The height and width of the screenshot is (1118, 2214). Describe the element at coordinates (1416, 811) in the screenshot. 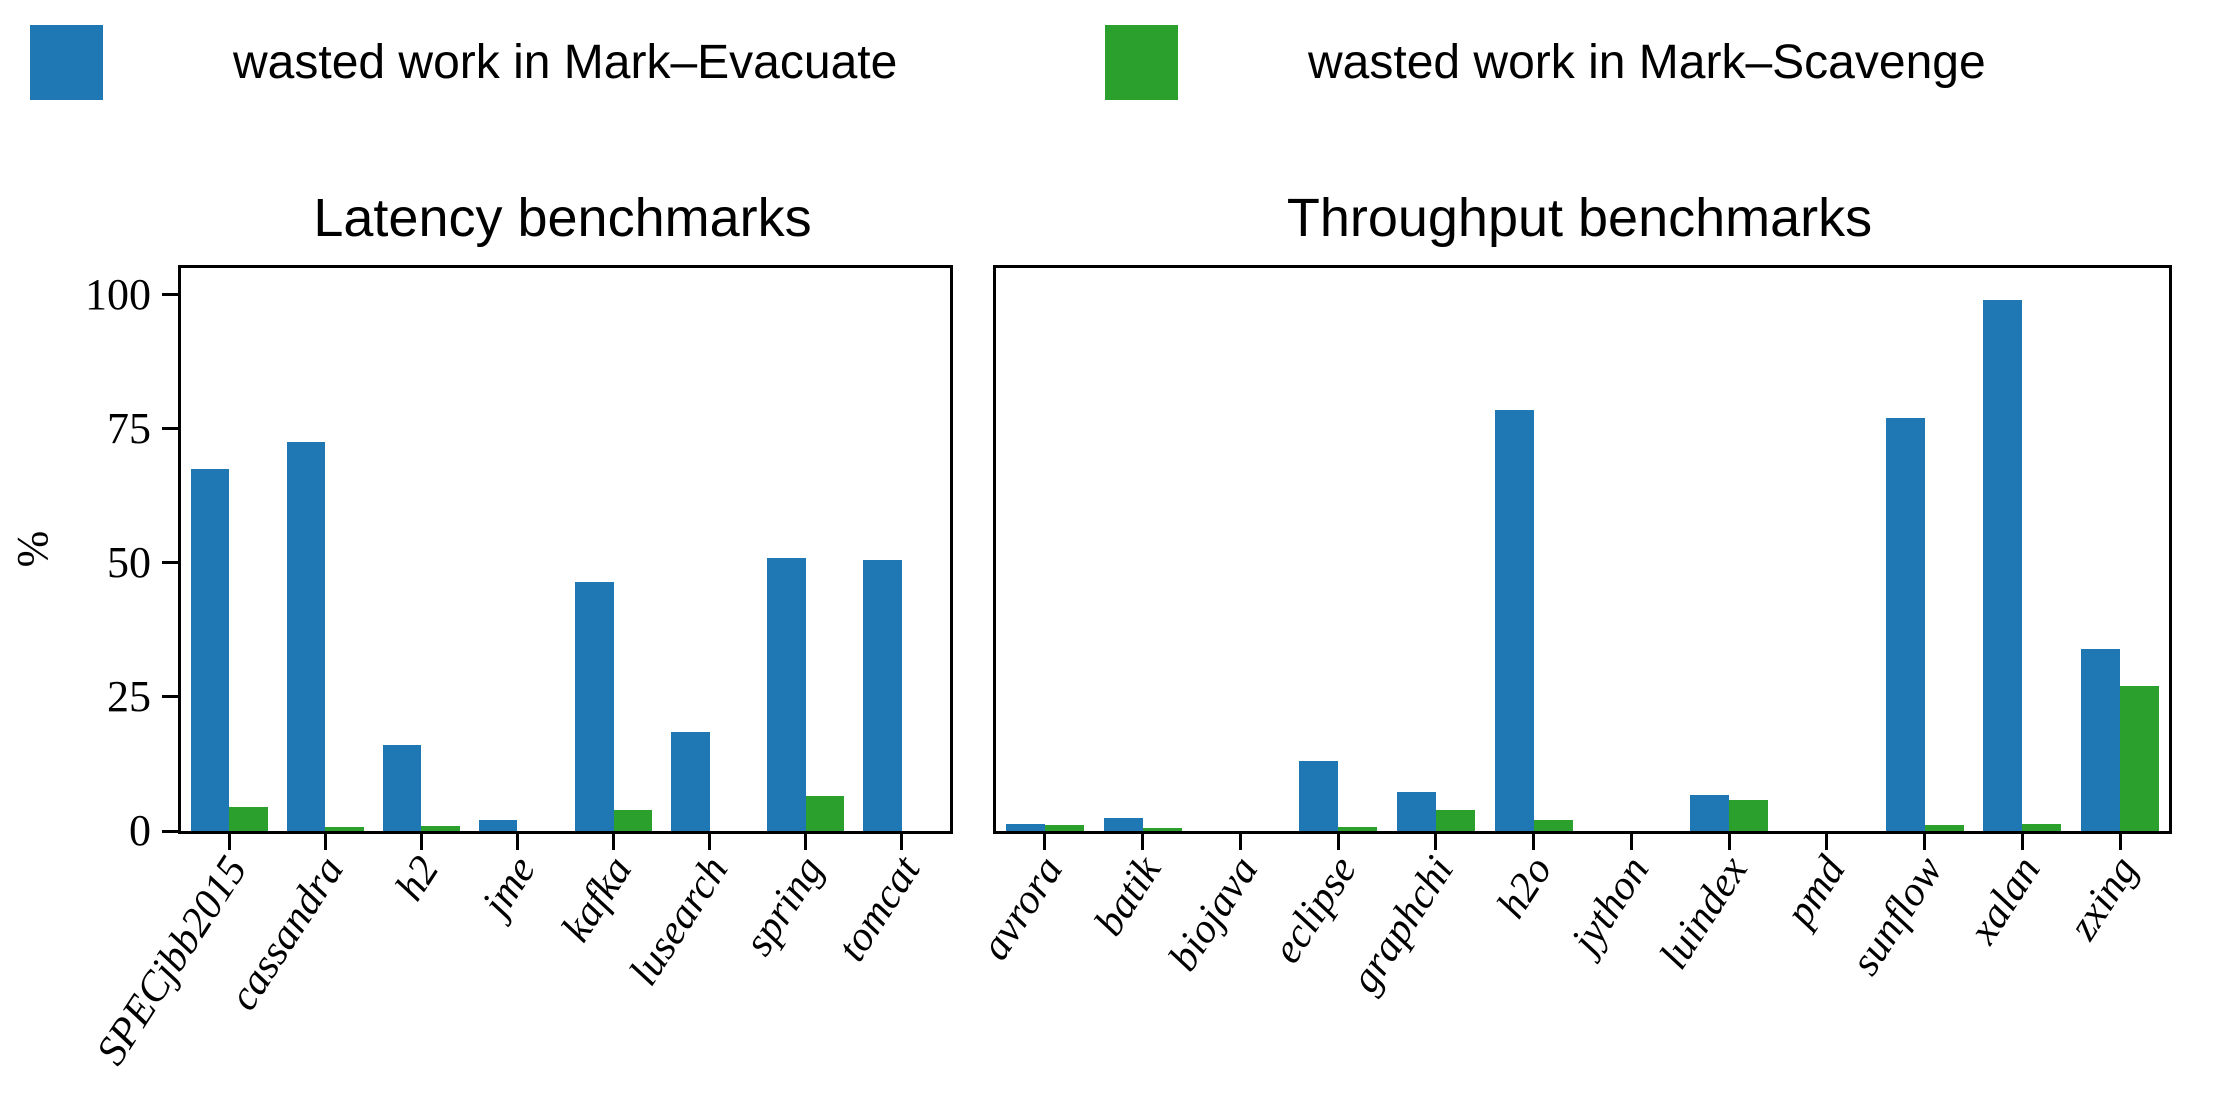

I see `bar-graphchi-mark-evacuate` at that location.